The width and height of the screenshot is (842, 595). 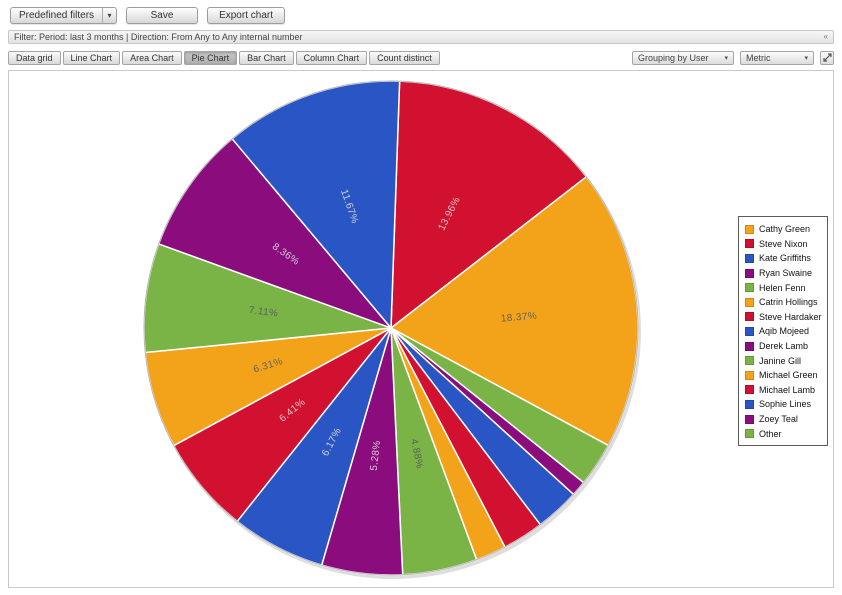 I want to click on legend-item: Helen Fenn, so click(x=784, y=287).